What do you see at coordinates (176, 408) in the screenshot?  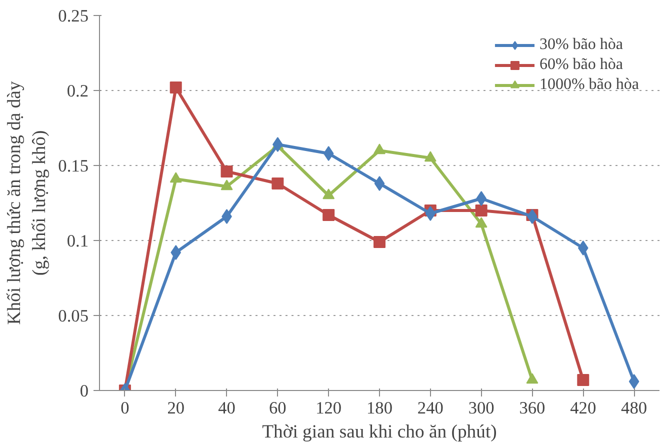 I see `x-tick-label: 20` at bounding box center [176, 408].